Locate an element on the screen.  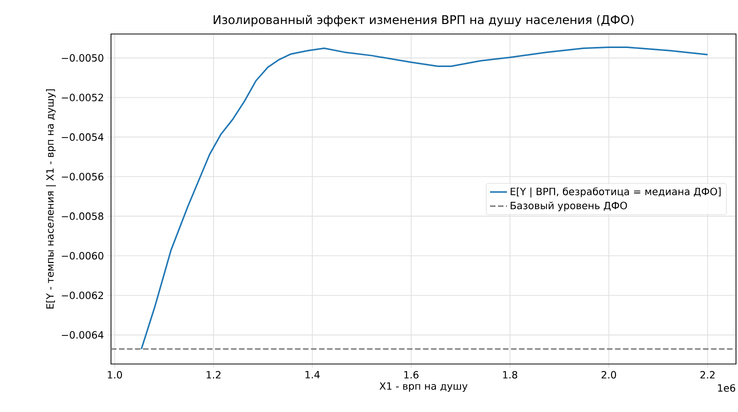
x-tick-label: 1.2 is located at coordinates (213, 374).